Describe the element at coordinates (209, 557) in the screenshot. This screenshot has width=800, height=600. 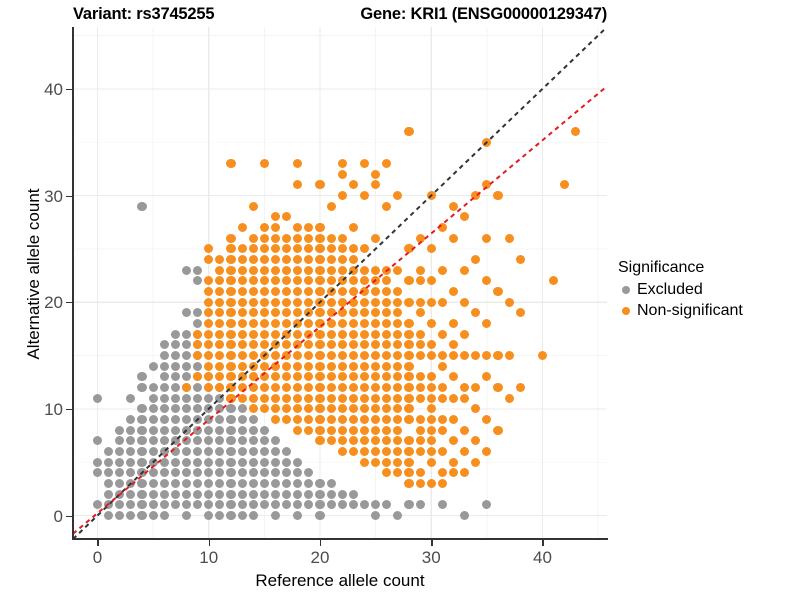
I see `x-tick-label: 10` at that location.